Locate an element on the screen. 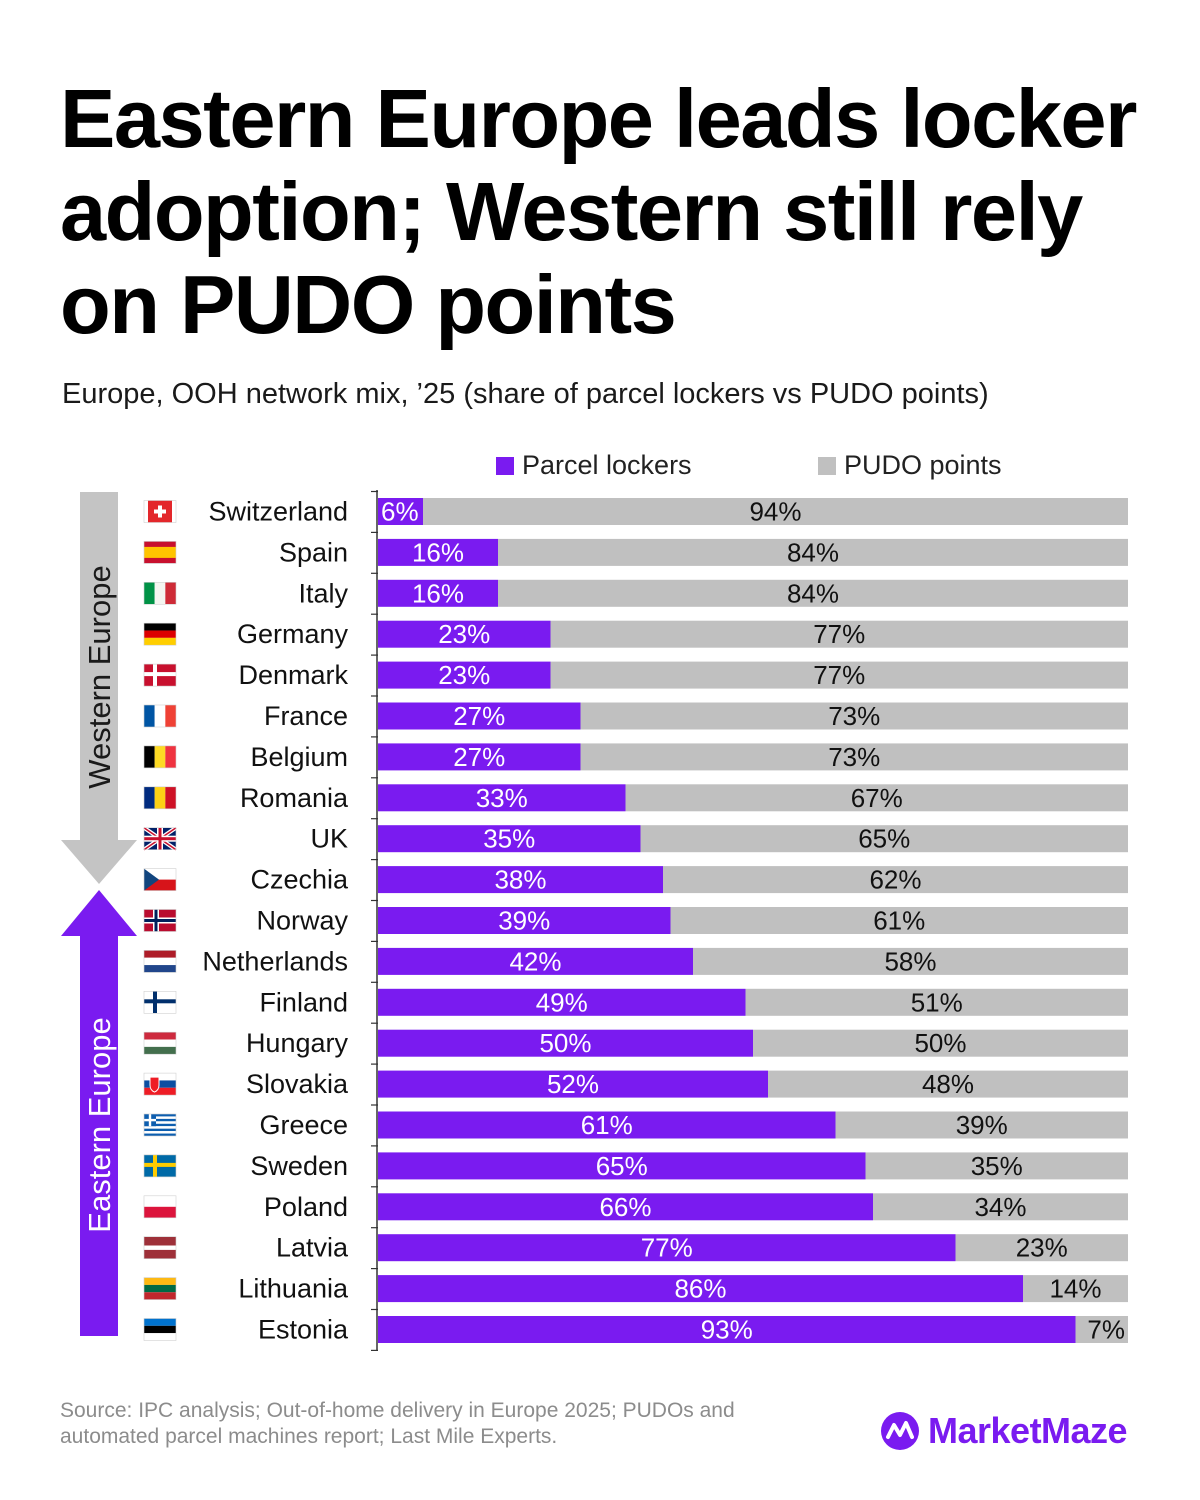  bar-row: 27% 73% France is located at coordinates (635, 713).